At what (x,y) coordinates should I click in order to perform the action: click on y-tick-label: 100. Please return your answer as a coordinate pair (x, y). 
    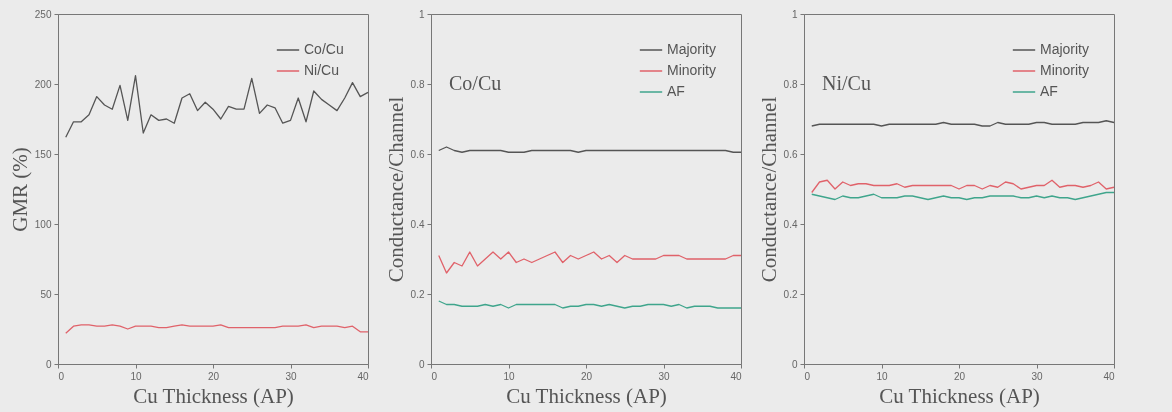
    Looking at the image, I should click on (43, 224).